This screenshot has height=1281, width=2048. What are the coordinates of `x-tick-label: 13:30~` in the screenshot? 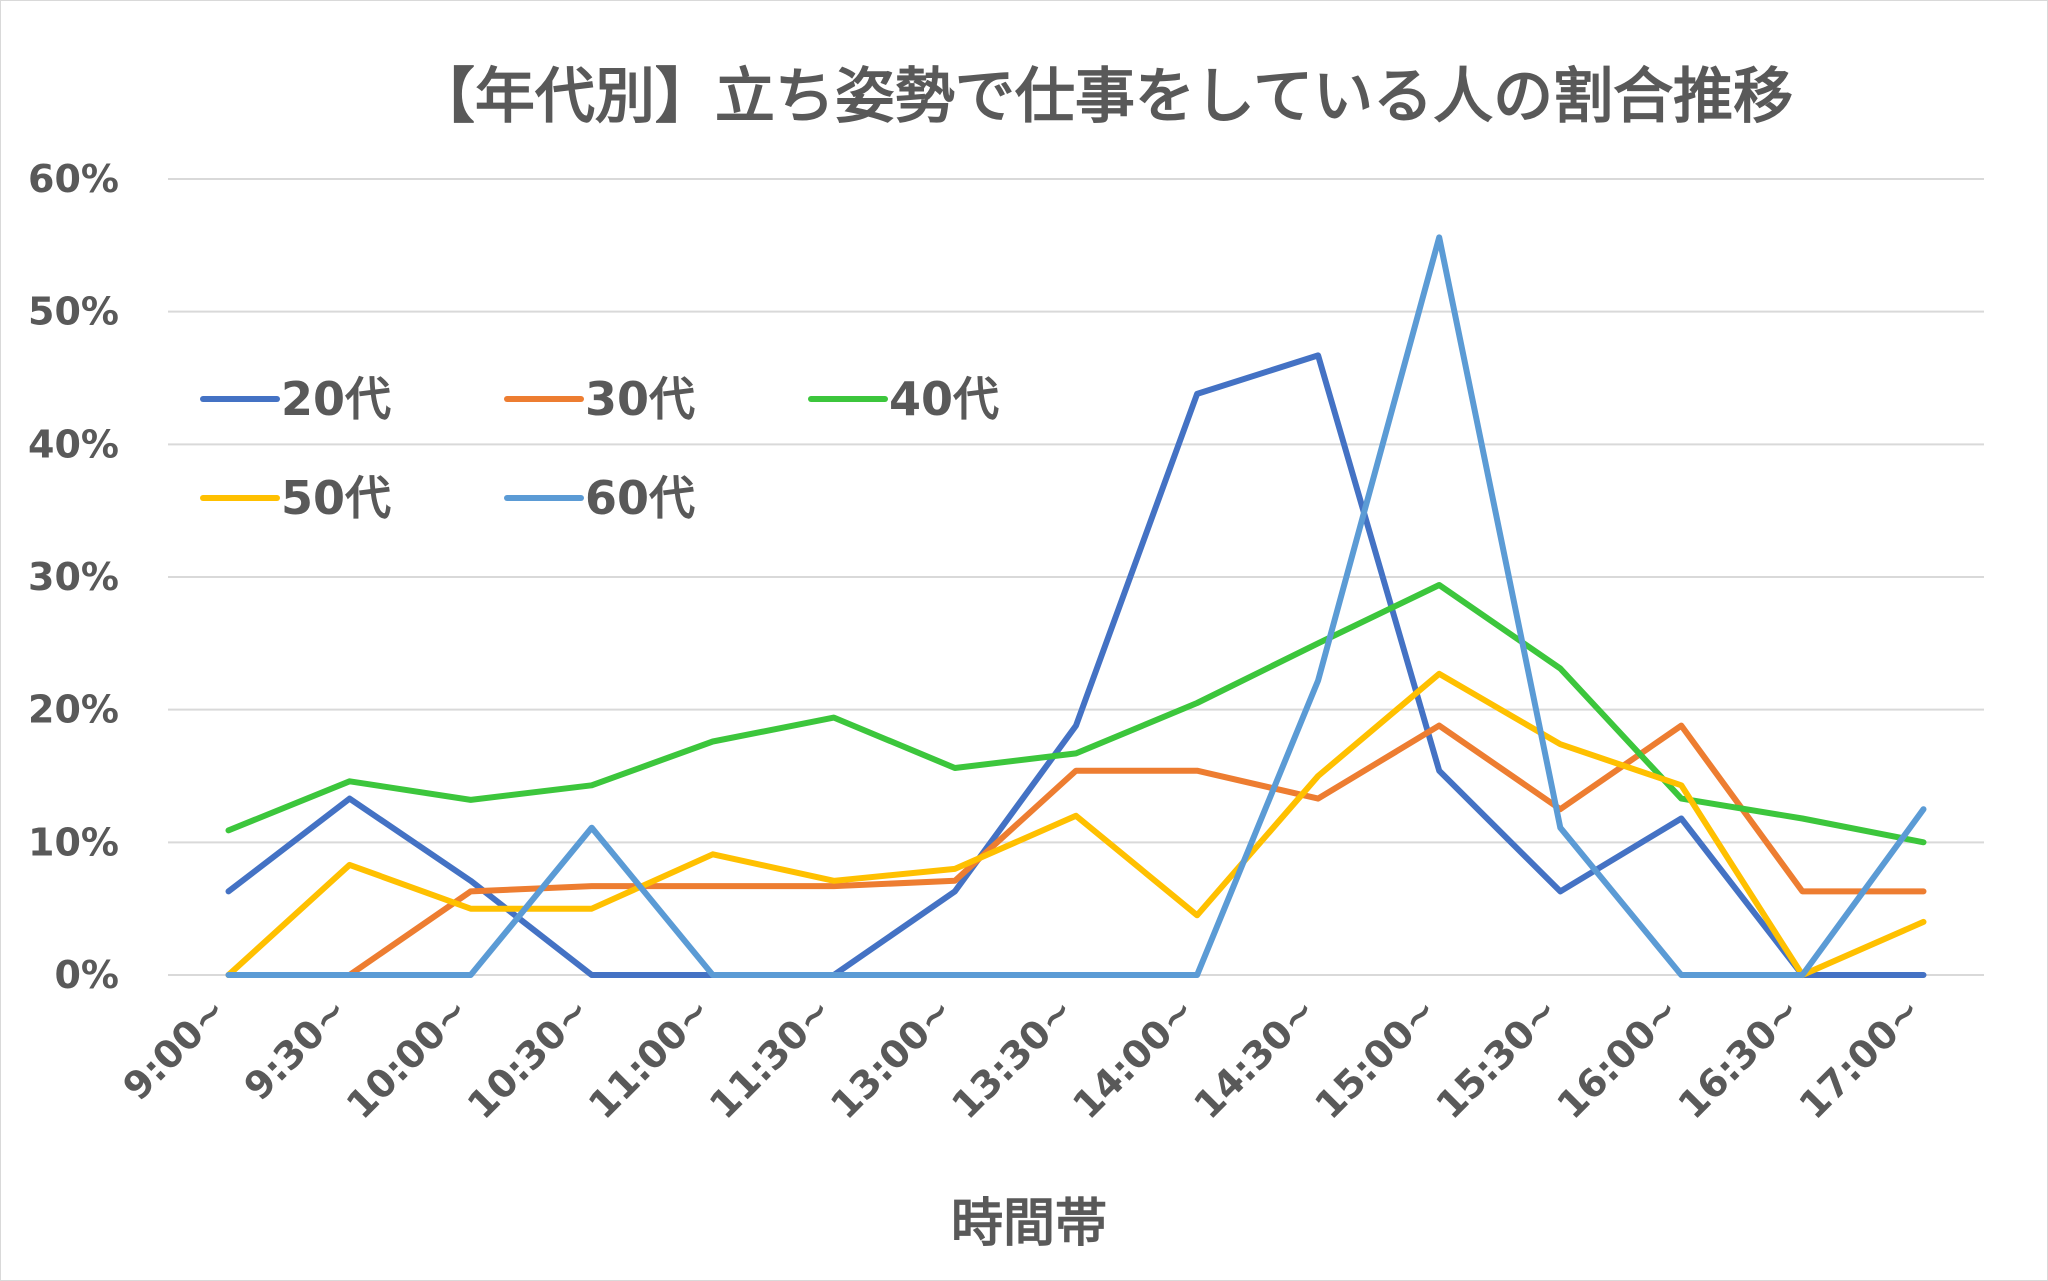 It's located at (1012, 1057).